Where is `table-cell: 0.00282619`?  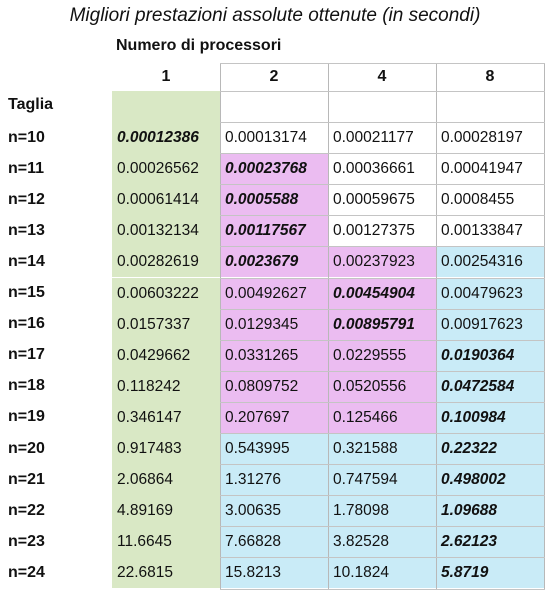 table-cell: 0.00282619 is located at coordinates (166, 262).